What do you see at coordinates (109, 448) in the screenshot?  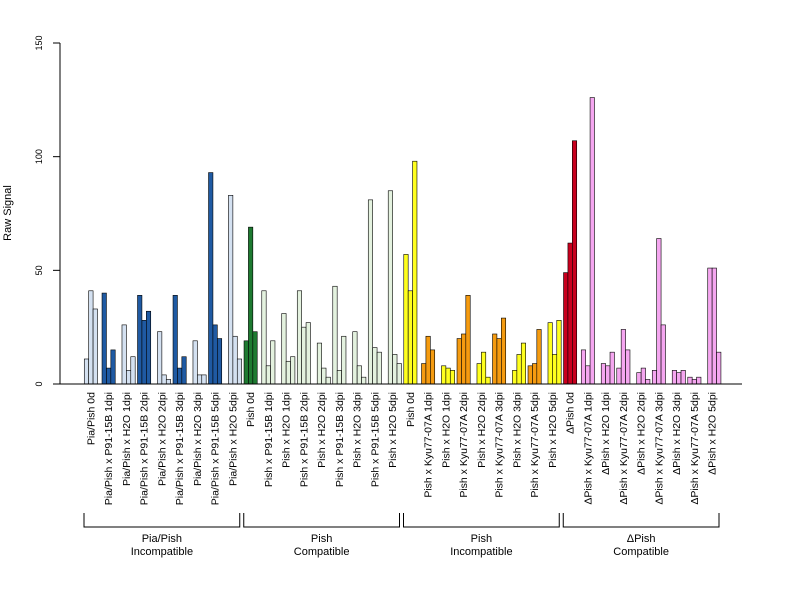 I see `x-tick-label: Pia/Pish x P91-15B 1dpi` at bounding box center [109, 448].